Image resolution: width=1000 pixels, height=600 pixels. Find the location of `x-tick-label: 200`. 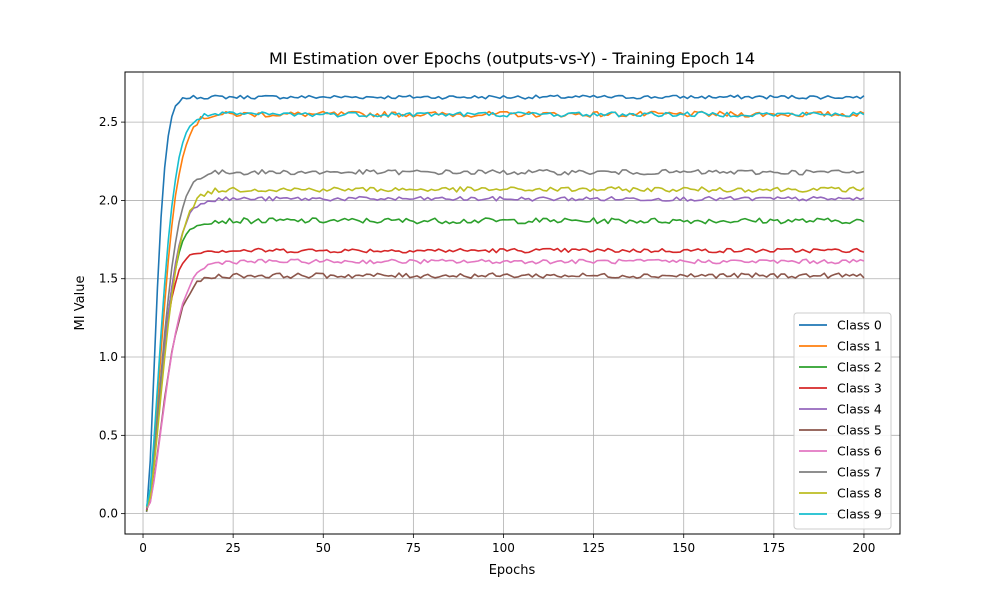

x-tick-label: 200 is located at coordinates (864, 548).